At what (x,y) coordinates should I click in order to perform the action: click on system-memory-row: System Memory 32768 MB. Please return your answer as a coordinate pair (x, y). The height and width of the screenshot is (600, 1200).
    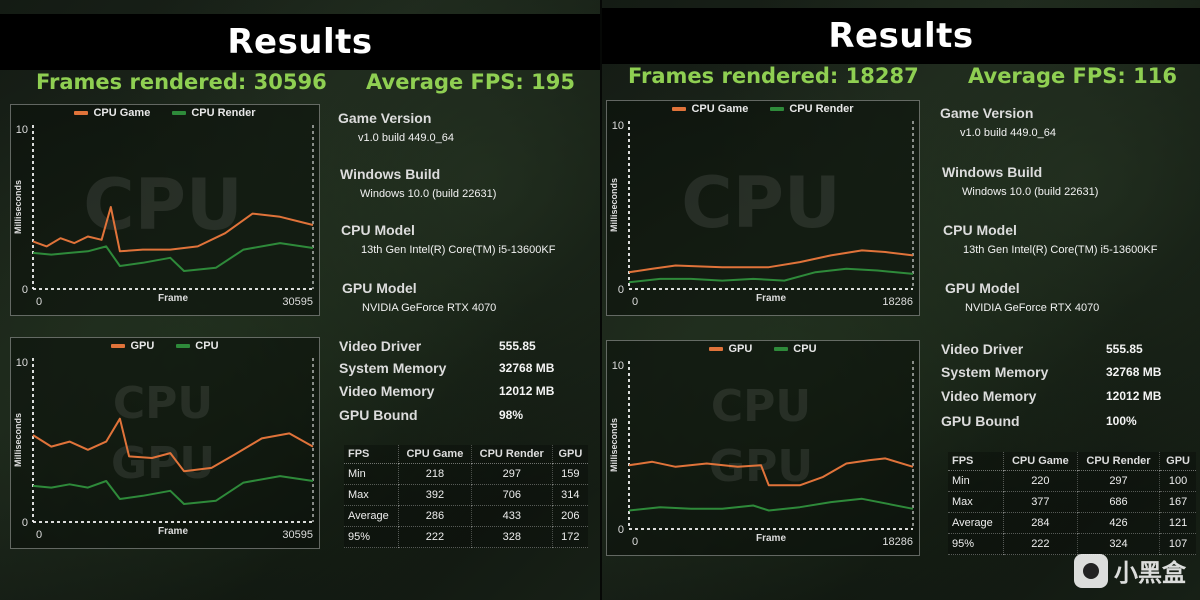
    Looking at the image, I should click on (1051, 372).